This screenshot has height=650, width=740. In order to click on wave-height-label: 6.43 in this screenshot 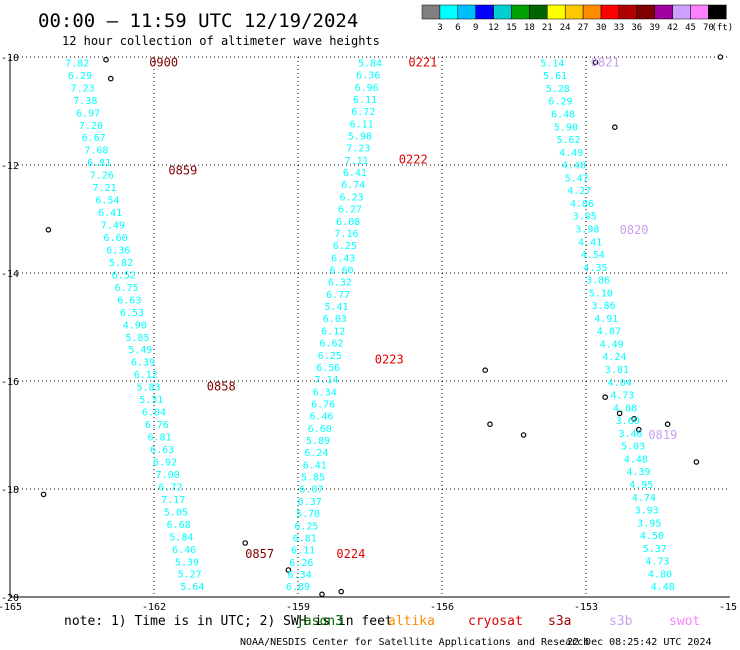, I will do `click(343, 258)`.